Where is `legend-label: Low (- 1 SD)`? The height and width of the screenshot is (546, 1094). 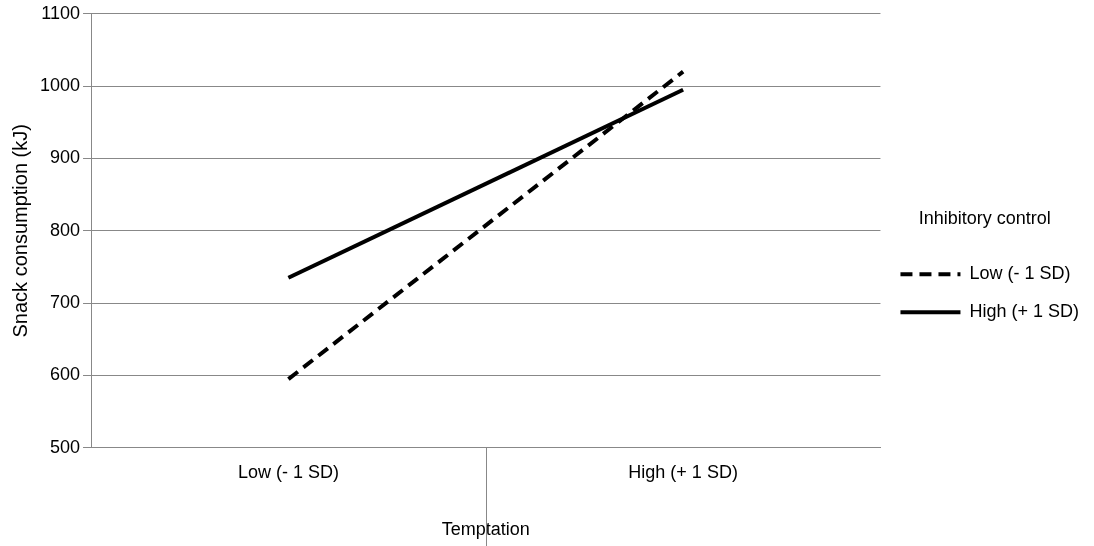
legend-label: Low (- 1 SD) is located at coordinates (1020, 273).